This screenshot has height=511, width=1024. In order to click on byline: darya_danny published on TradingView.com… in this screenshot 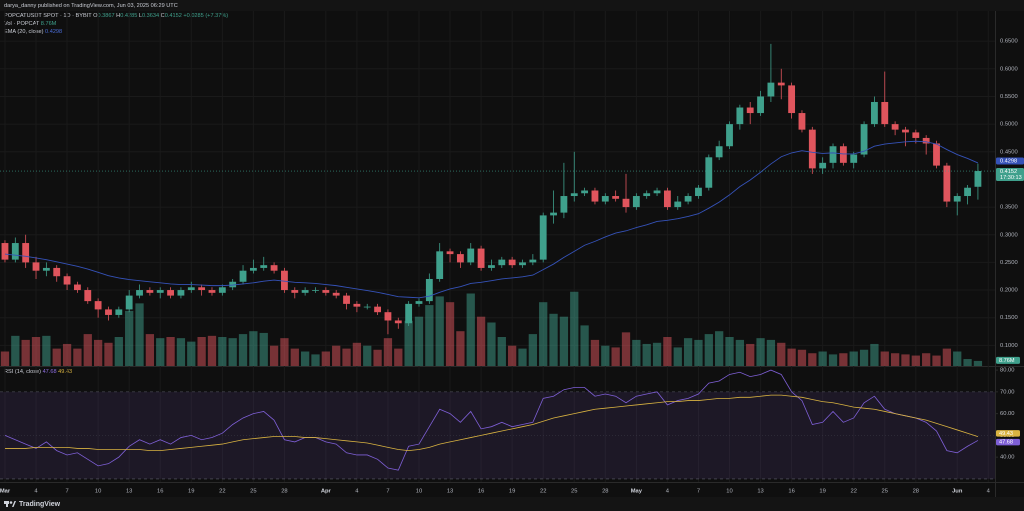, I will do `click(91, 6)`.